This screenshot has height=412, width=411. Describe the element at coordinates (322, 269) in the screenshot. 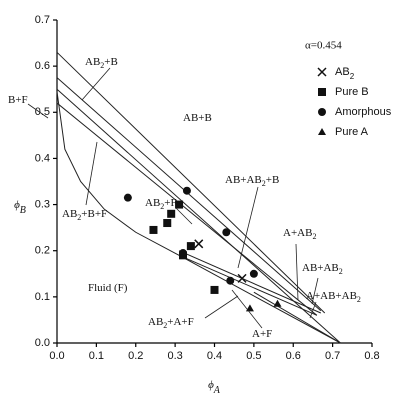

I see `region-label: AB+AB2` at that location.